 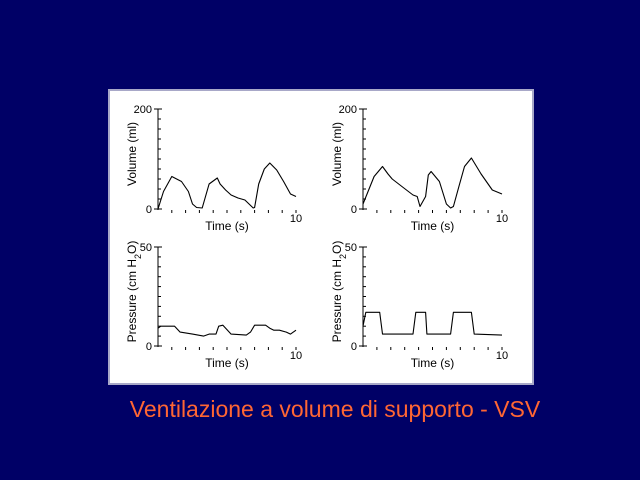 I want to click on volume-left-x-label: Time (s), so click(x=227, y=226).